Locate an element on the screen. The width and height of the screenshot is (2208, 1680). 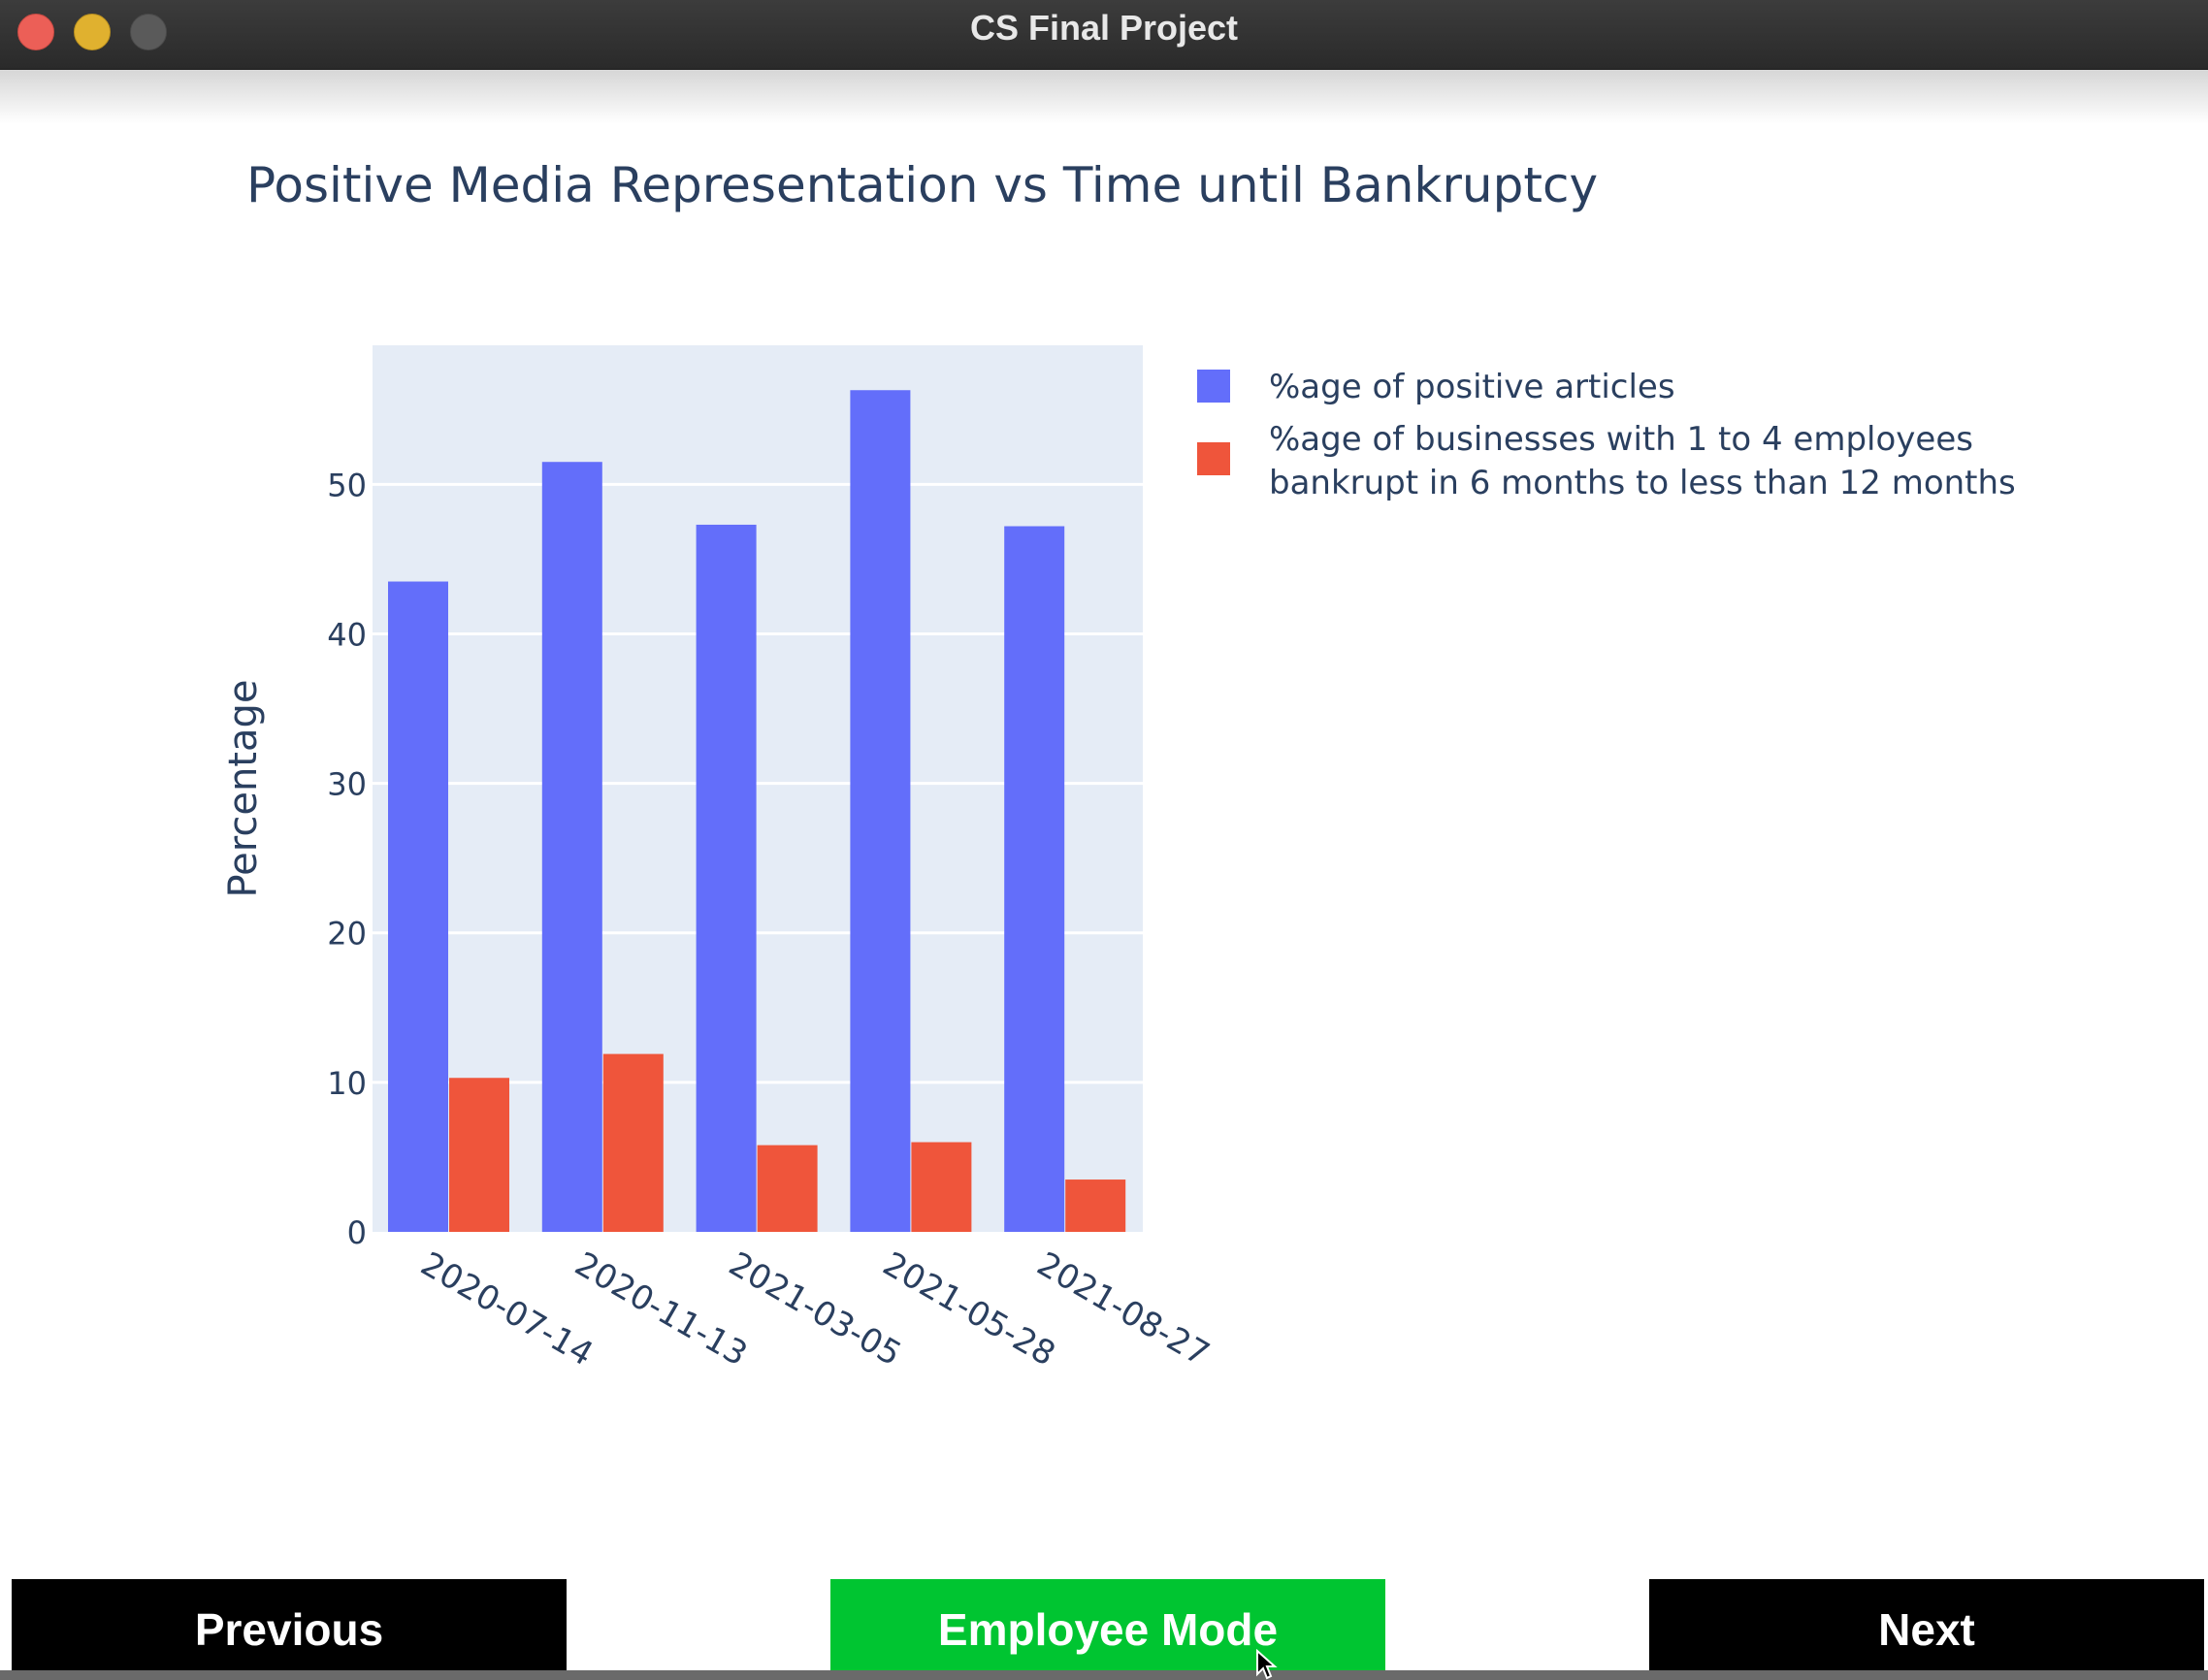
x-tick-label: 2021-05-28 is located at coordinates (968, 1308).